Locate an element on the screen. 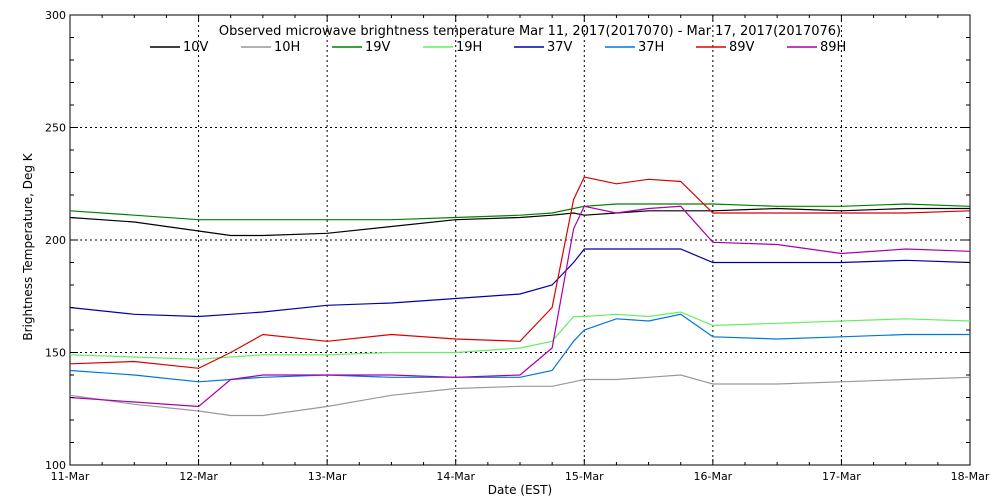  legend-label-10V: 10V is located at coordinates (196, 47).